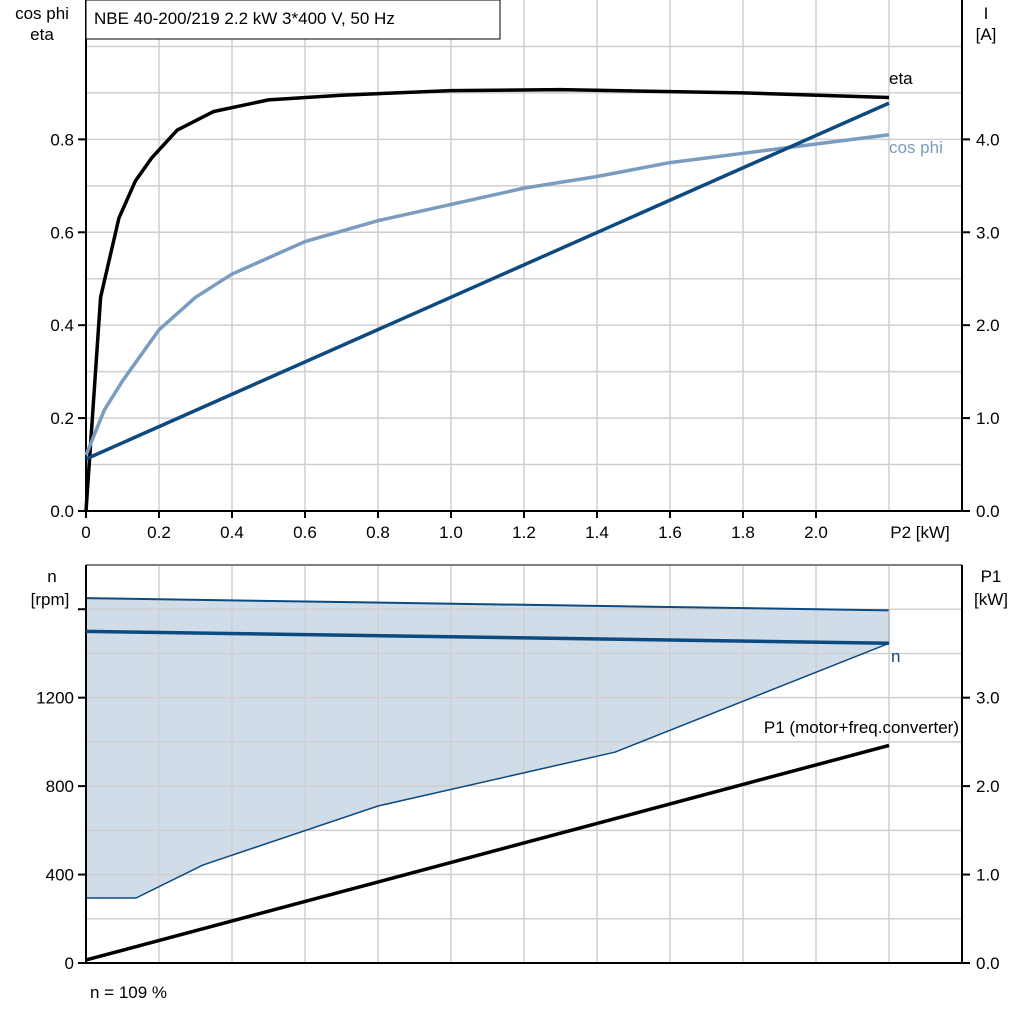 This screenshot has width=1024, height=1024. I want to click on y-right-tick-label: 4.0, so click(988, 139).